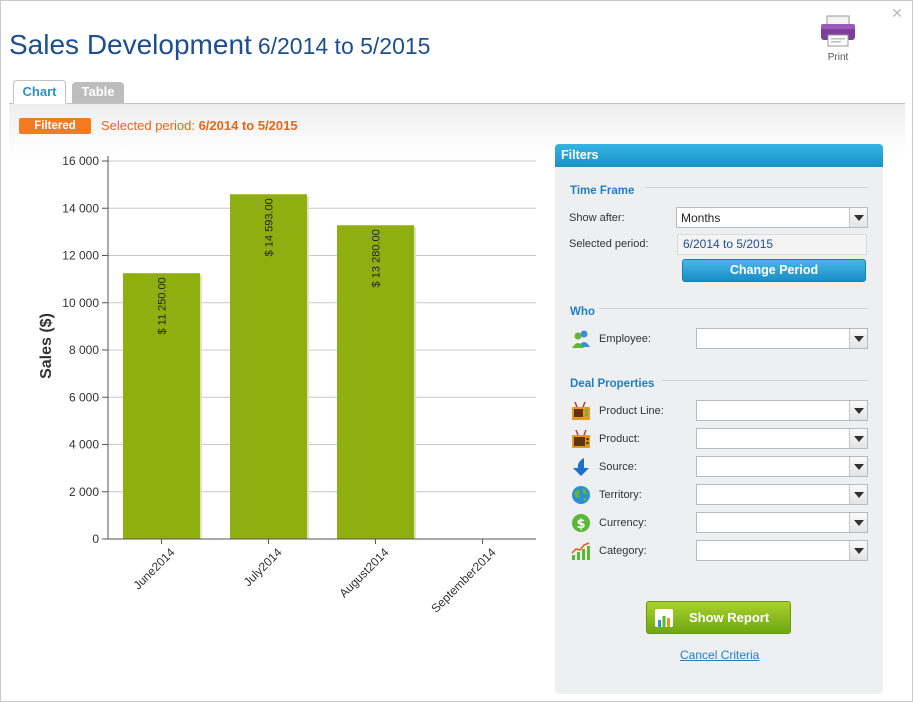  What do you see at coordinates (897, 13) in the screenshot?
I see `close-icon: ×` at bounding box center [897, 13].